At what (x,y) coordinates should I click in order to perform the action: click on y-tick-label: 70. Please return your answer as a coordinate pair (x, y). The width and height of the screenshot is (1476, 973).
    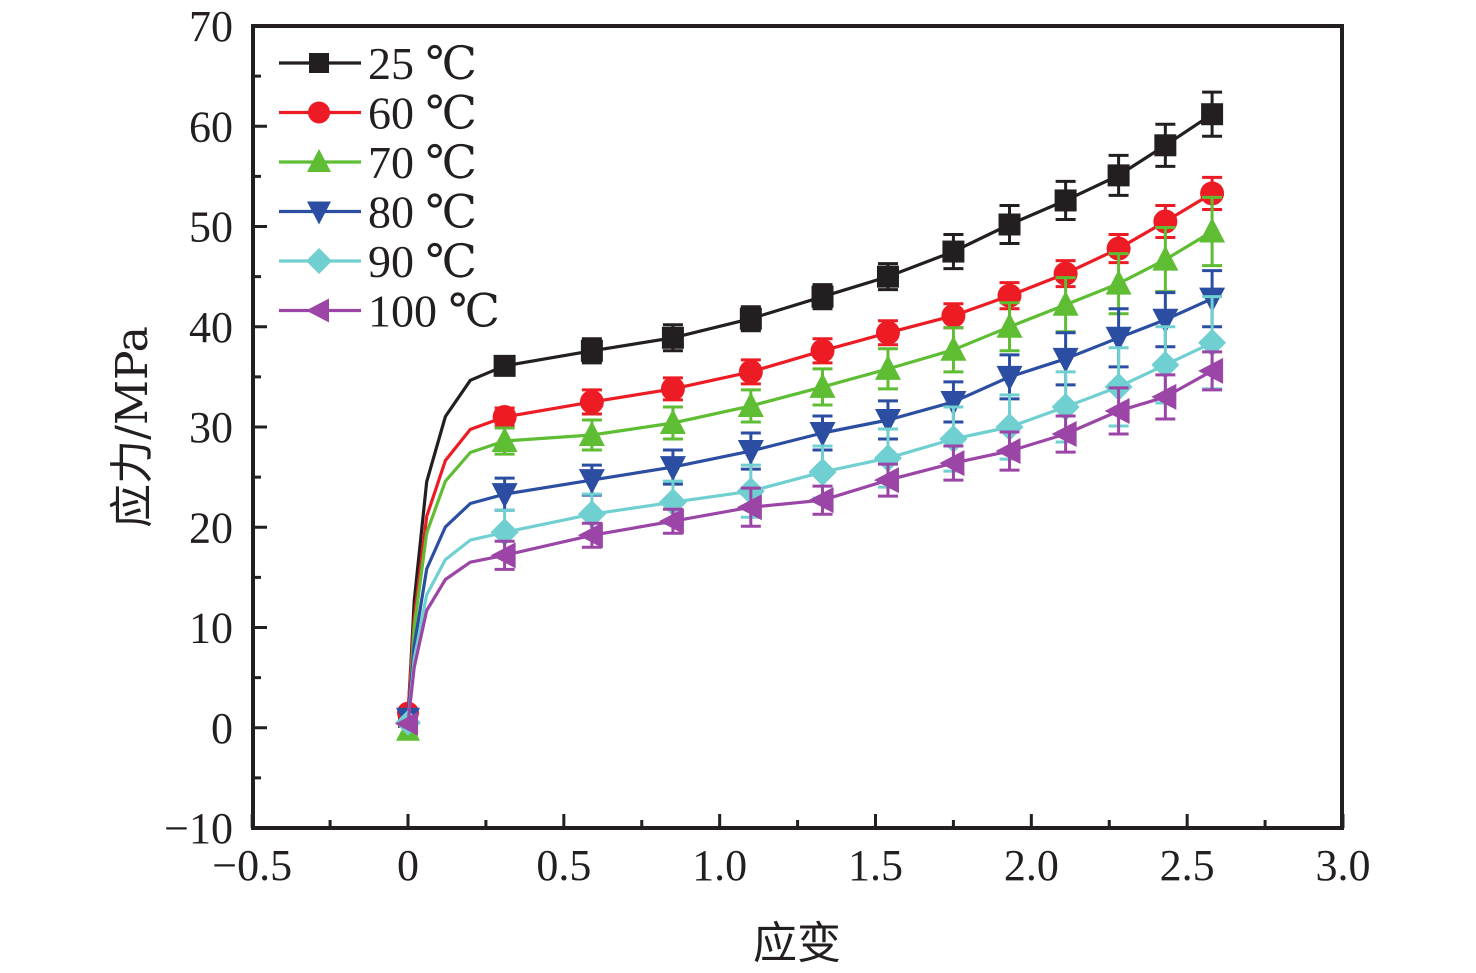
    Looking at the image, I should click on (211, 26).